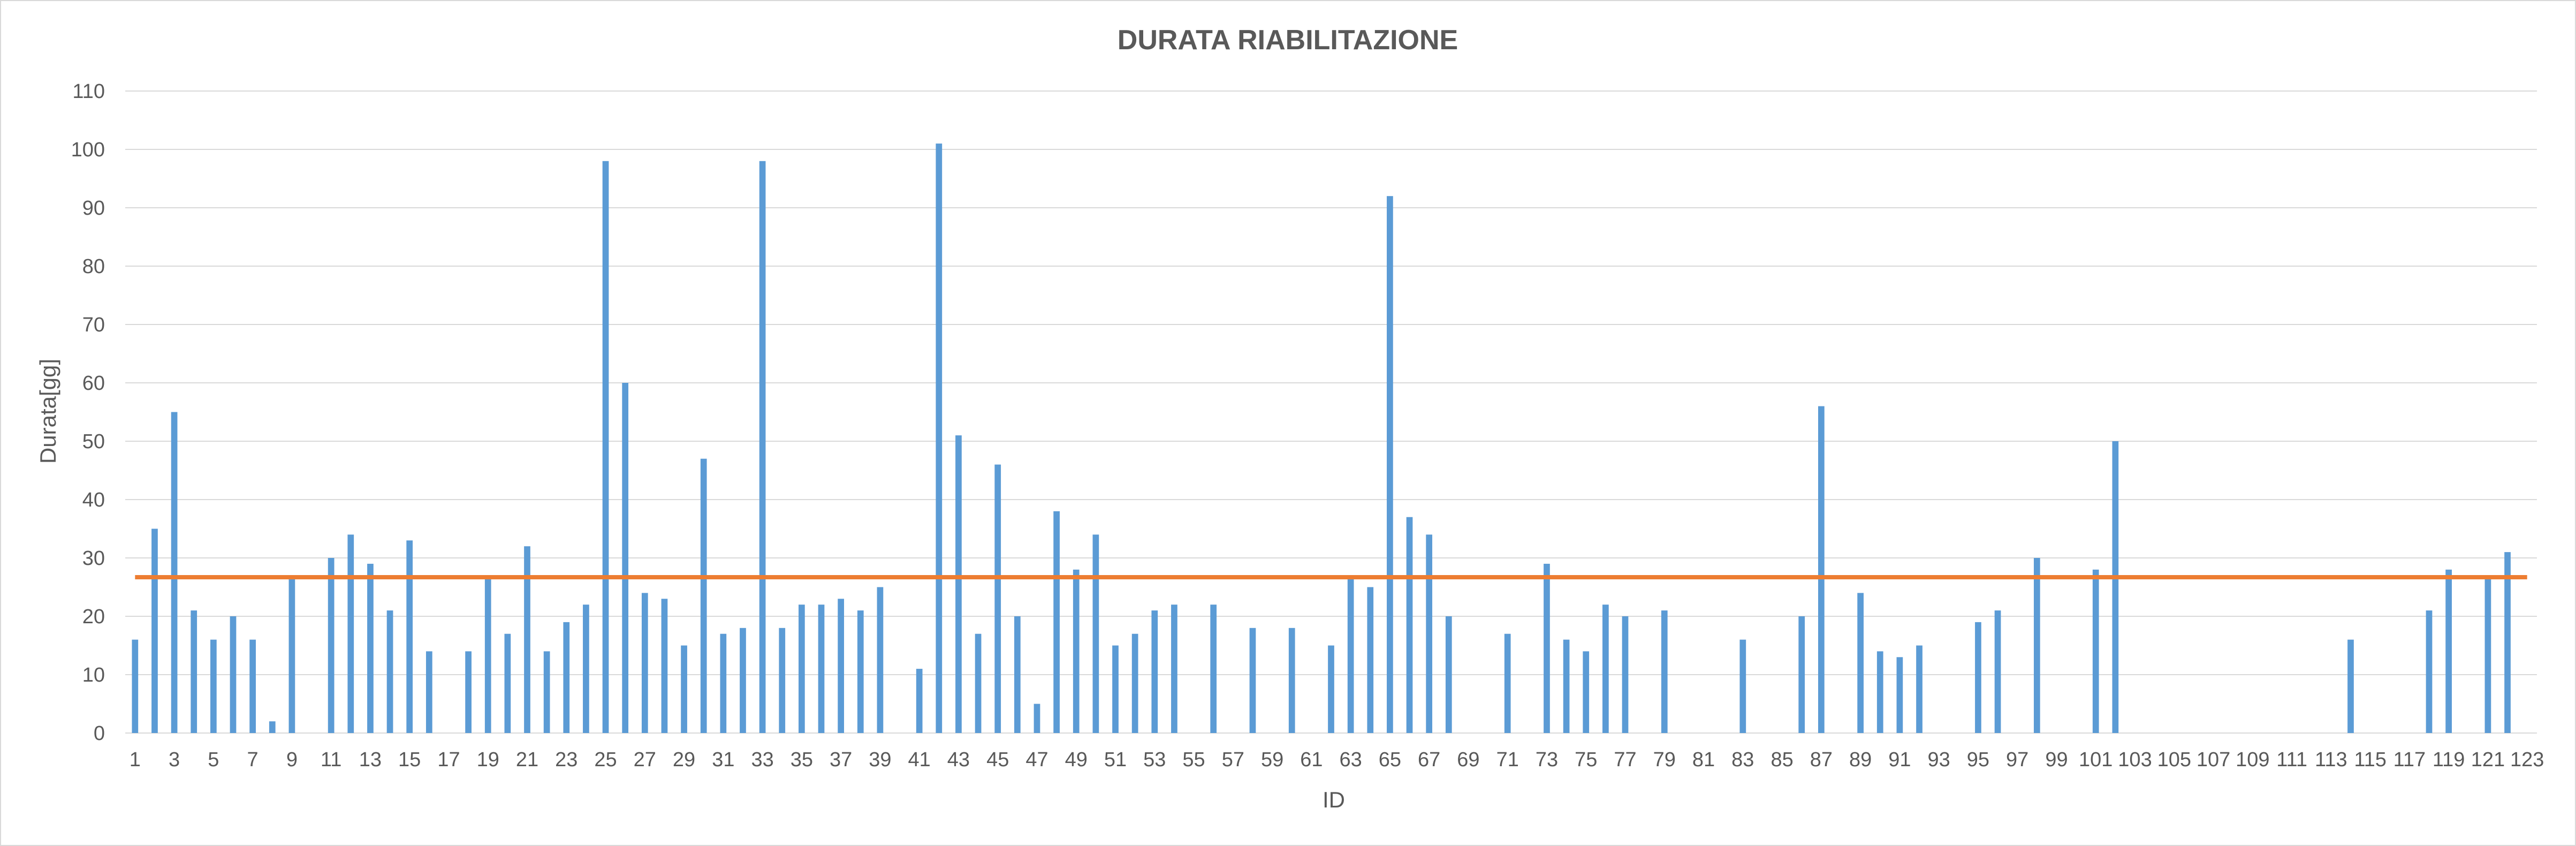  What do you see at coordinates (1233, 760) in the screenshot?
I see `x-tick-label: 57` at bounding box center [1233, 760].